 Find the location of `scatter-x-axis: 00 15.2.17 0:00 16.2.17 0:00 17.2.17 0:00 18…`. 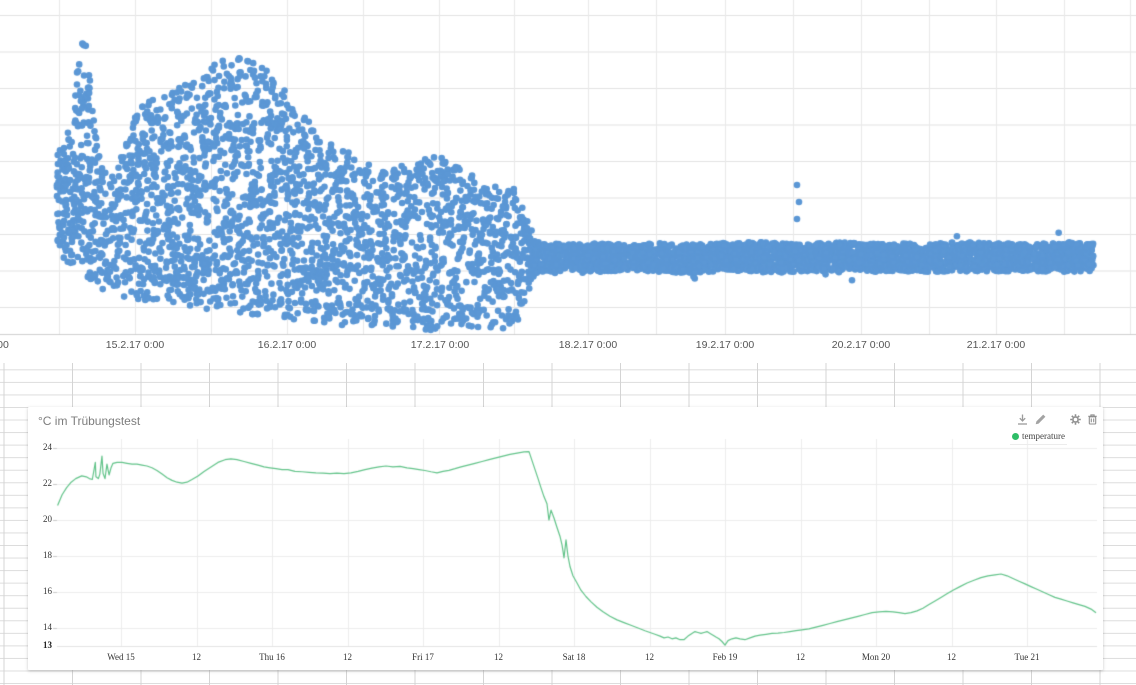

scatter-x-axis: 00 15.2.17 0:00 16.2.17 0:00 17.2.17 0:00 18… is located at coordinates (568, 348).